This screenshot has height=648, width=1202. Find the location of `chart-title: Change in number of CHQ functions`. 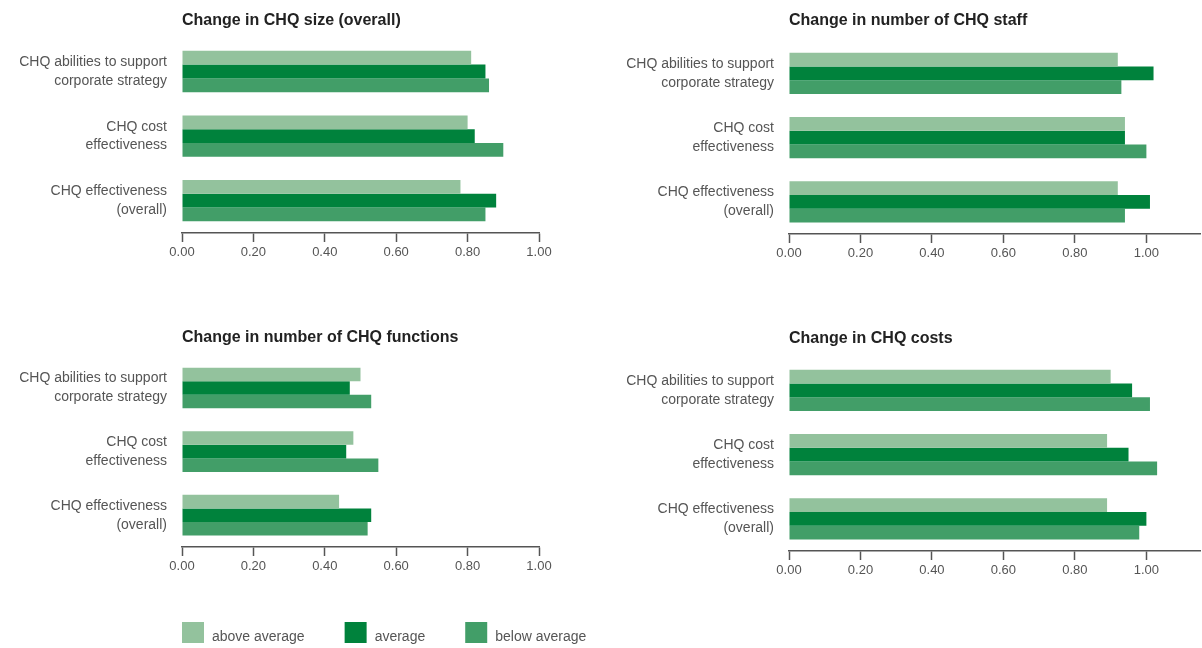

chart-title: Change in number of CHQ functions is located at coordinates (320, 337).